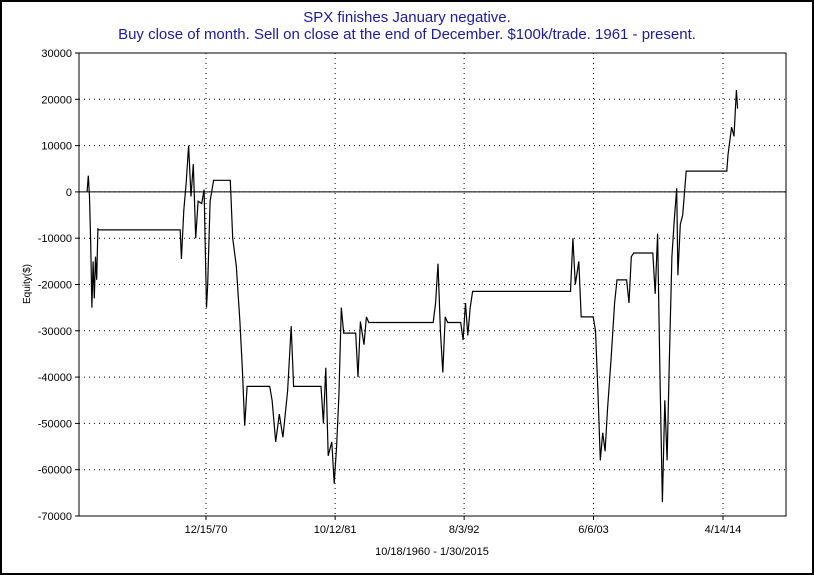 The image size is (814, 575). I want to click on x-tick-label: 12/15/70, so click(206, 530).